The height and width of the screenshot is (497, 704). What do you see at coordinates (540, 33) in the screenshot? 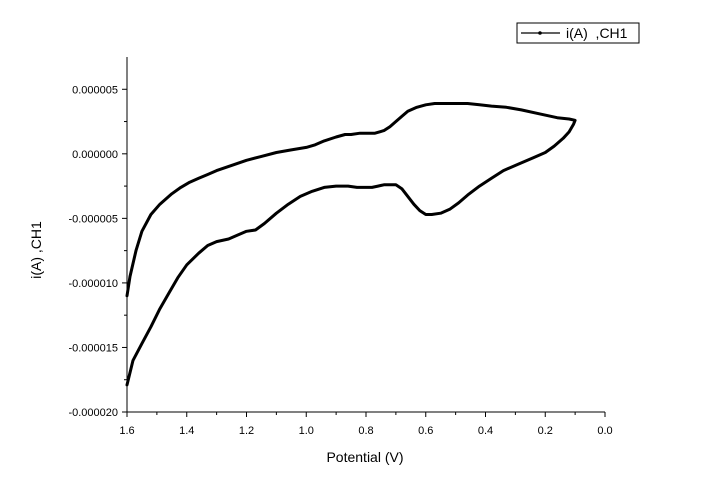
I see `legend-marker` at bounding box center [540, 33].